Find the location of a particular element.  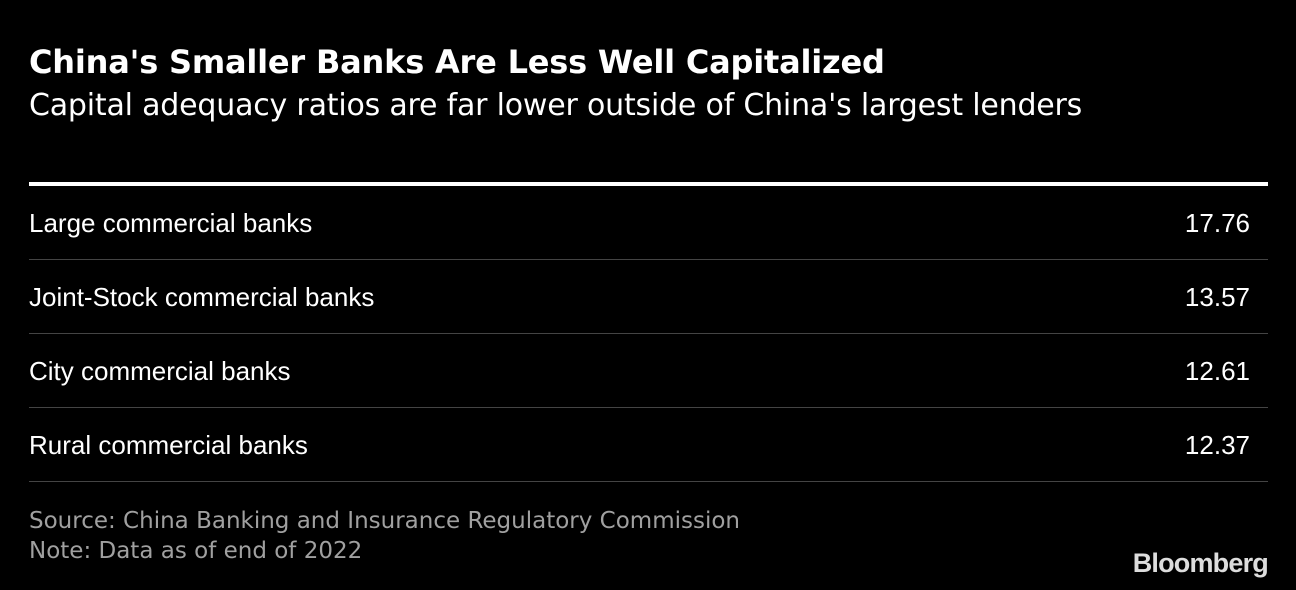

row-value: 12.61 is located at coordinates (1217, 371).